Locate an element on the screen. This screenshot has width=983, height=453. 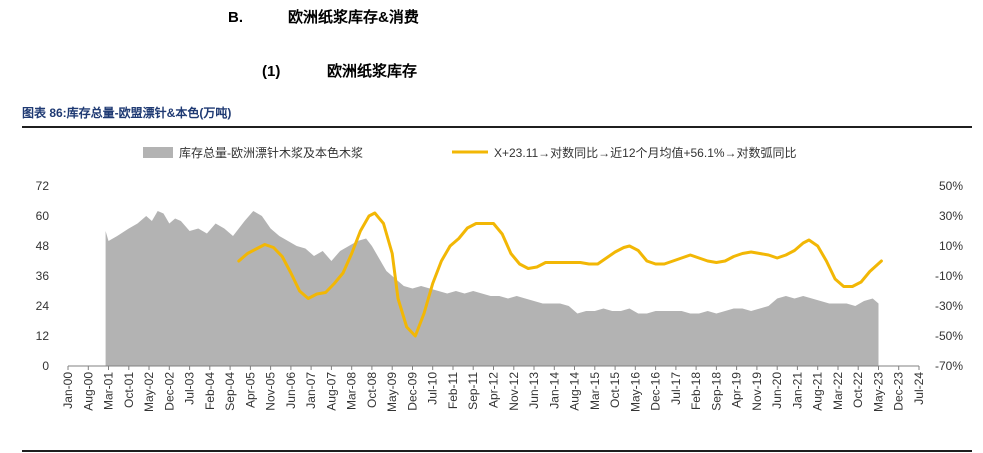
left-tick-label: 60 is located at coordinates (43, 216).